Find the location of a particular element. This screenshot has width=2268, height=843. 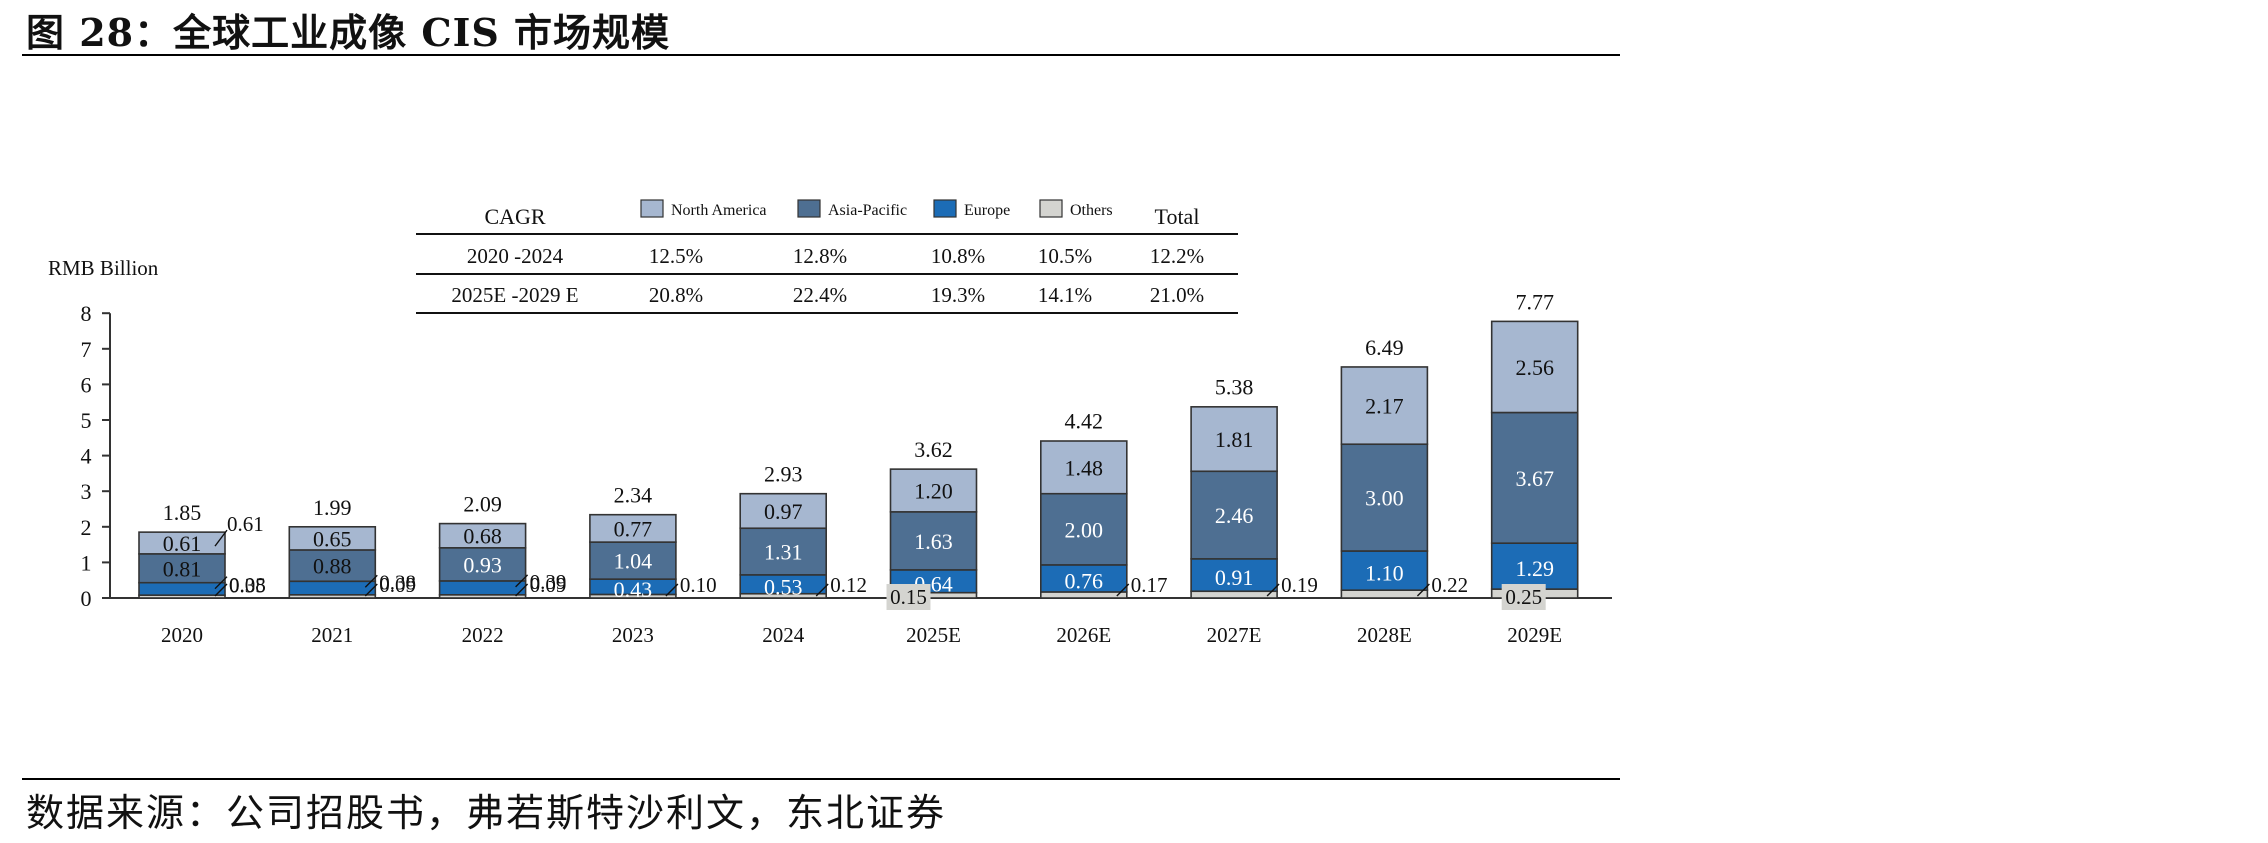

x-tick-label: 2022 is located at coordinates (483, 635).